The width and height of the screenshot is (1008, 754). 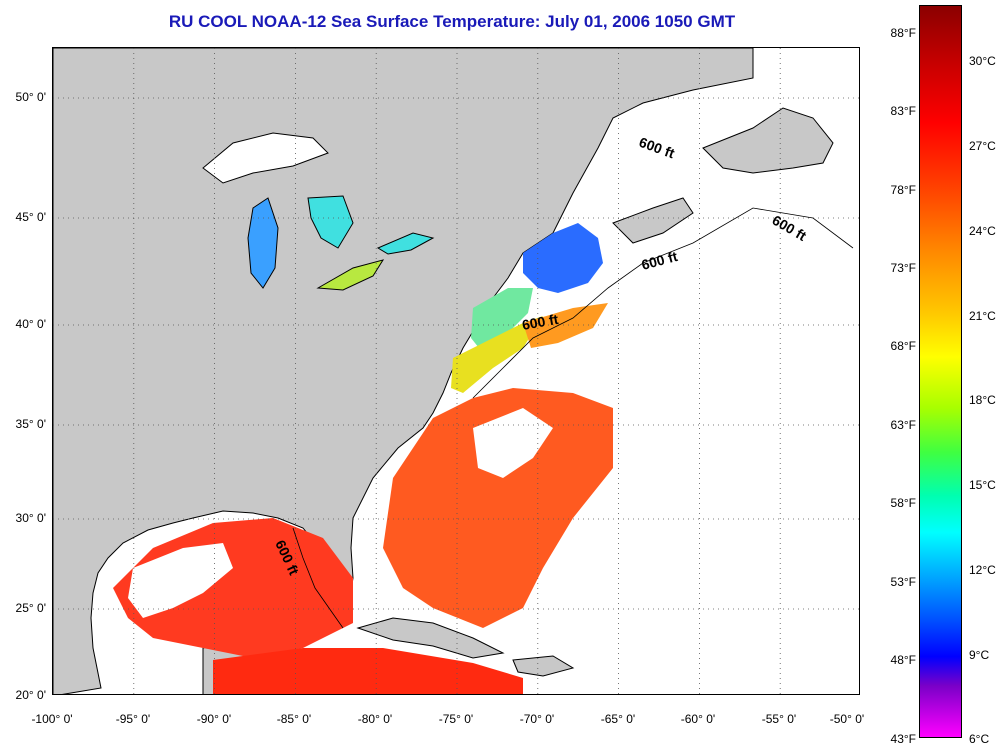 I want to click on lon-label-50: -50° 0', so click(x=847, y=719).